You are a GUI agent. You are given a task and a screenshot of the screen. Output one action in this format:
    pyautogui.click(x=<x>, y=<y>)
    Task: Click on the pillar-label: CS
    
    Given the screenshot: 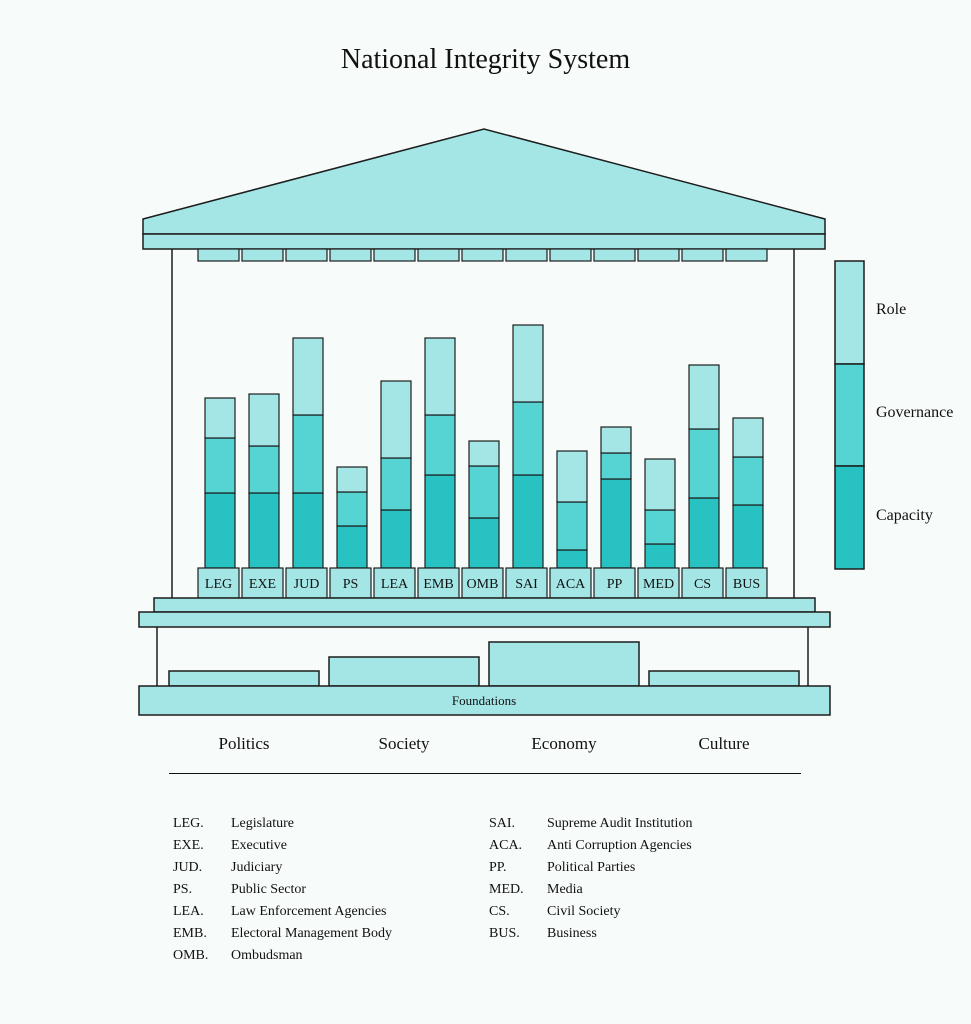 What is the action you would take?
    pyautogui.click(x=702, y=584)
    